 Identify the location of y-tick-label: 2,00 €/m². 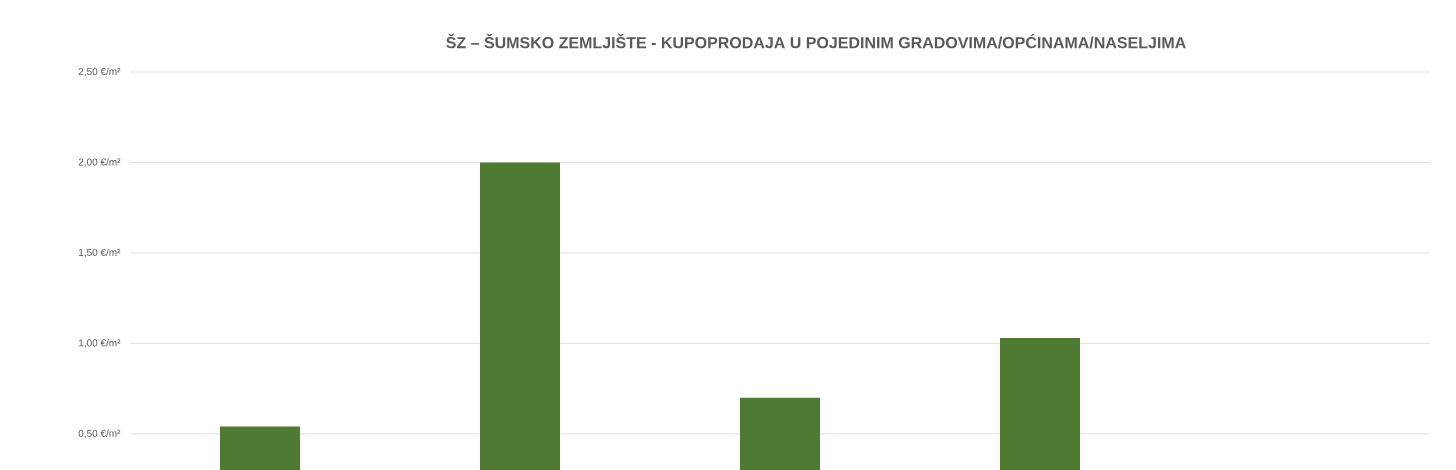
(99, 162).